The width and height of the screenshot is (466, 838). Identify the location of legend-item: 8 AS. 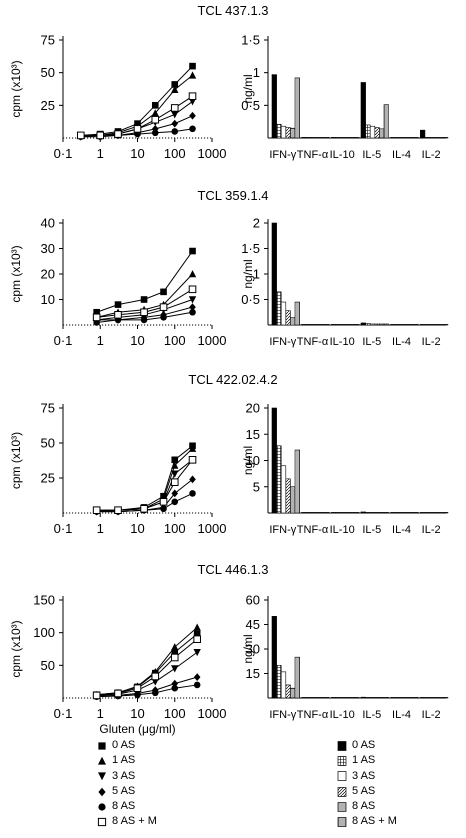
(126, 806).